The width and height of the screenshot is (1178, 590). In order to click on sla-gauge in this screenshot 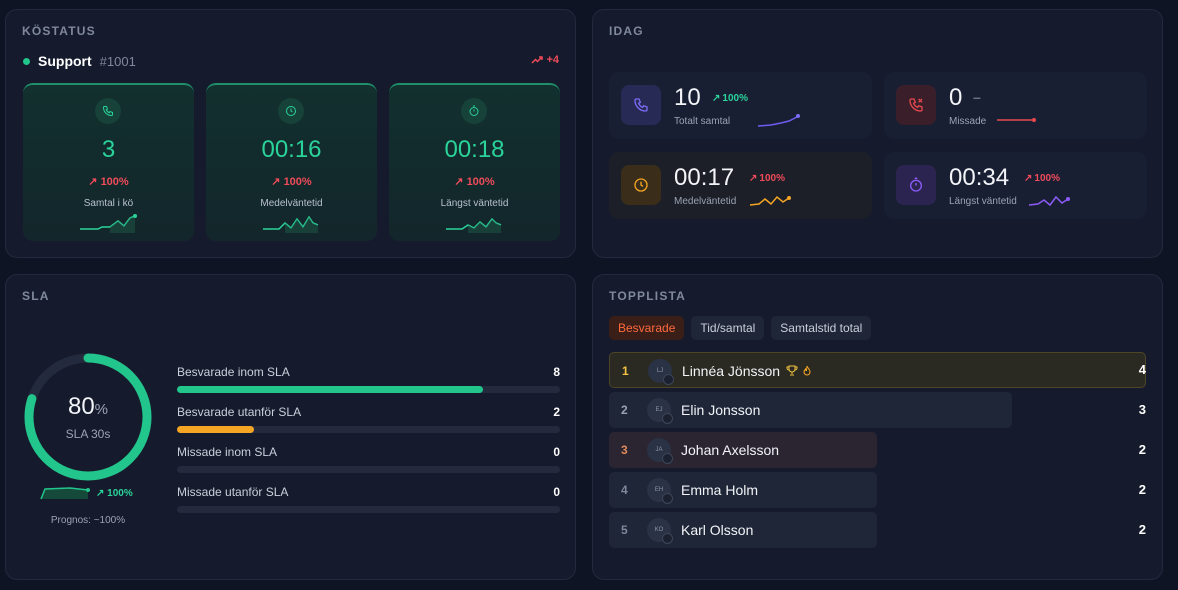, I will do `click(88, 417)`.